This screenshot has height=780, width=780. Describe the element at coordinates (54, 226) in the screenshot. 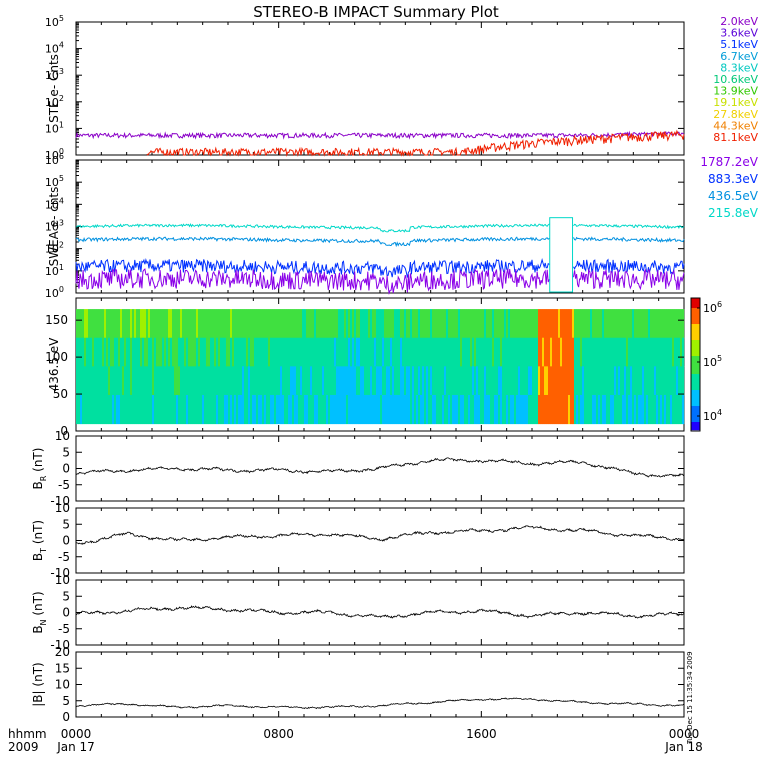

I see `y-tick-label: 10³` at that location.